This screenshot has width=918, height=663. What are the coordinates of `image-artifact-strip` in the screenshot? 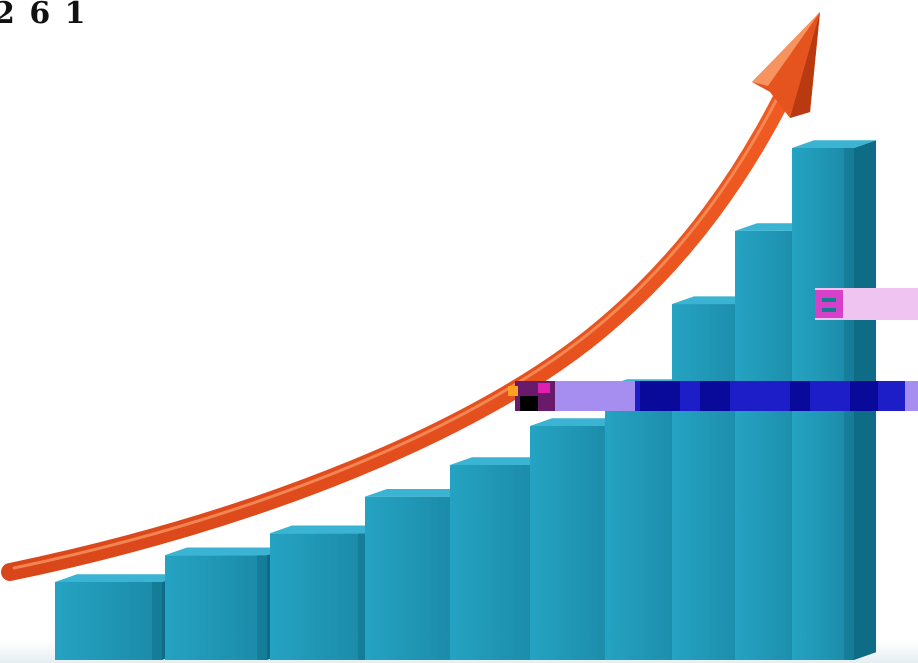 It's located at (713, 396).